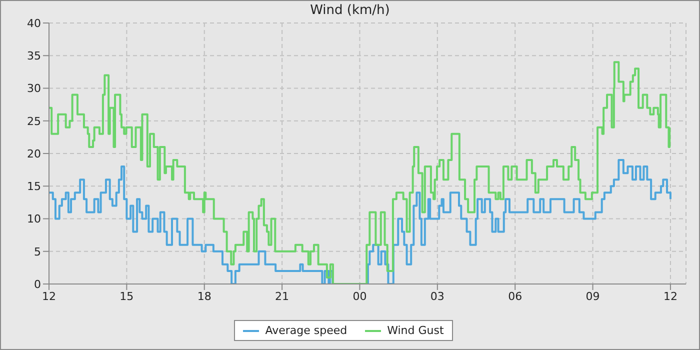 Image resolution: width=700 pixels, height=350 pixels. I want to click on y-tick-label: 35, so click(34, 56).